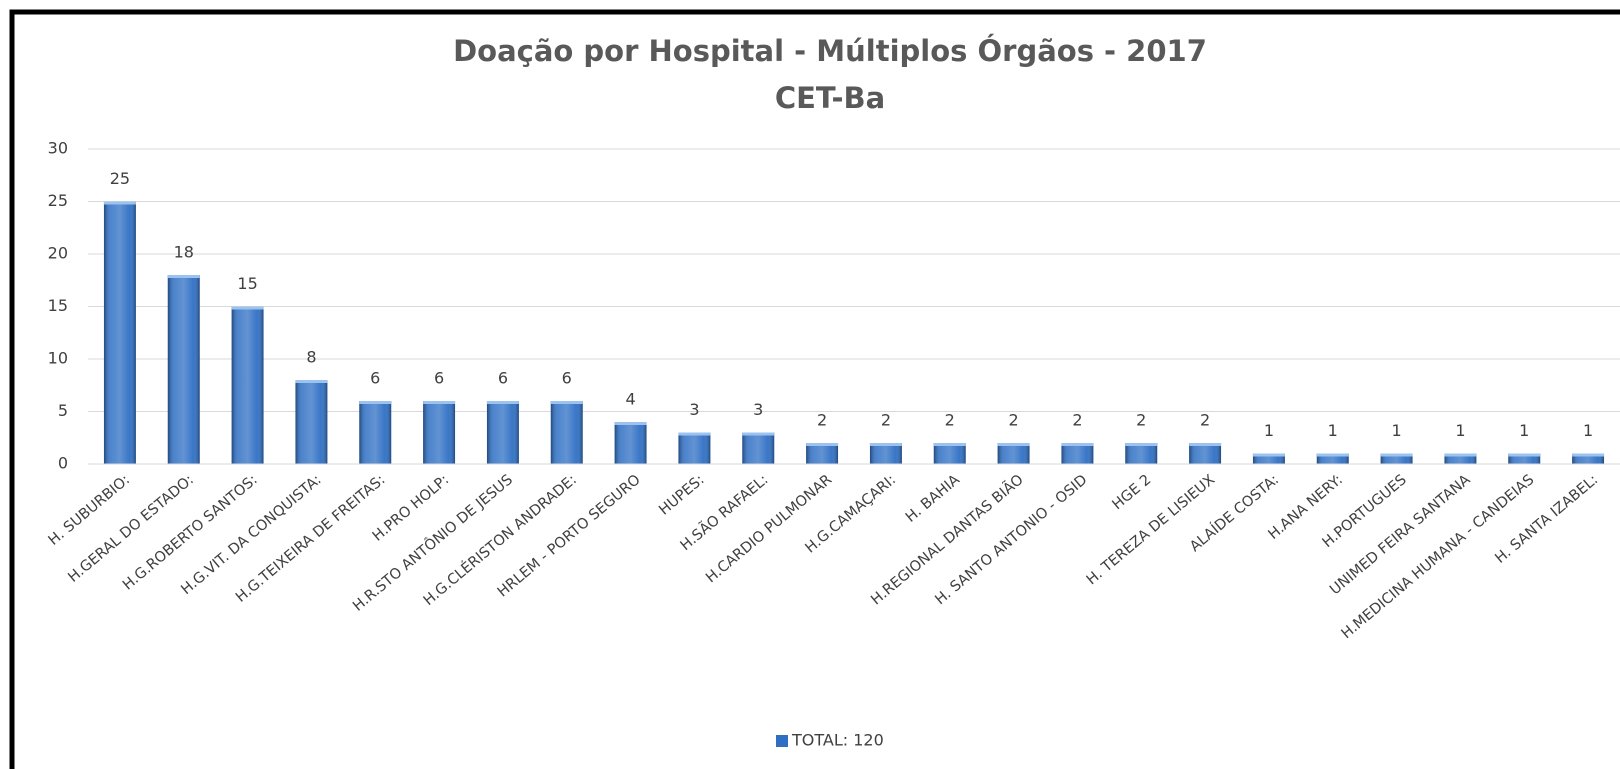 The image size is (1620, 769). Describe the element at coordinates (681, 495) in the screenshot. I see `x-tick-label: HUPES:` at that location.